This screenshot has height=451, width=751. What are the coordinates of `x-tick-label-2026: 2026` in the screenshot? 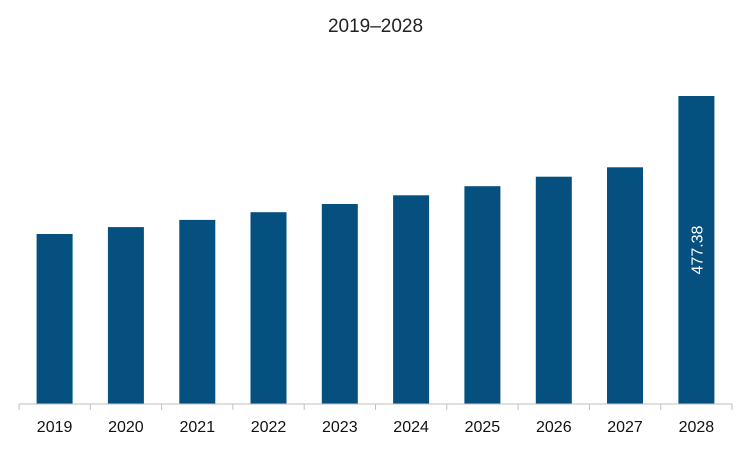 It's located at (554, 427).